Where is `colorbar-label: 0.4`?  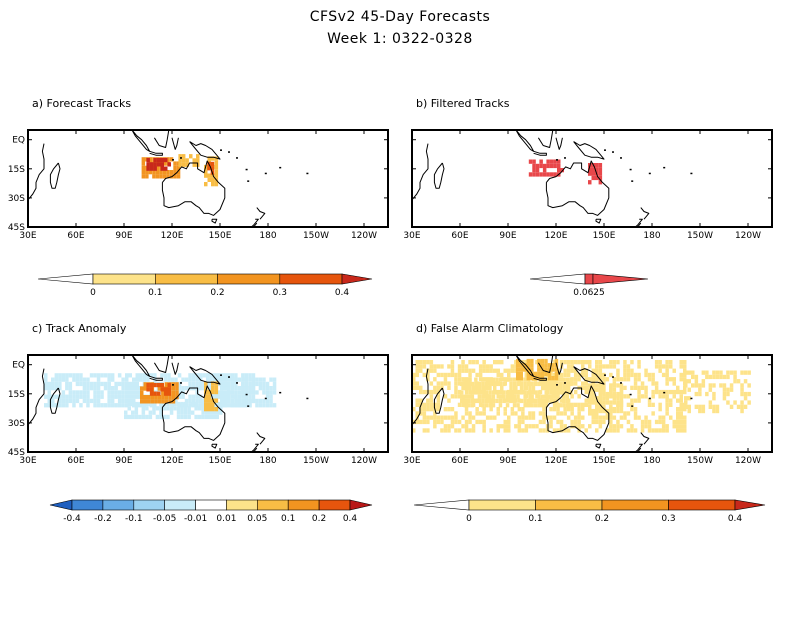
colorbar-label: 0.4 is located at coordinates (350, 519).